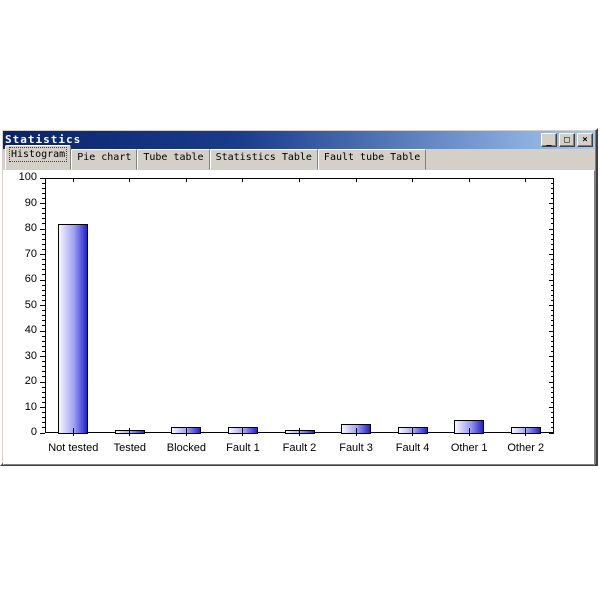  Describe the element at coordinates (585, 140) in the screenshot. I see `close-button: ×` at that location.